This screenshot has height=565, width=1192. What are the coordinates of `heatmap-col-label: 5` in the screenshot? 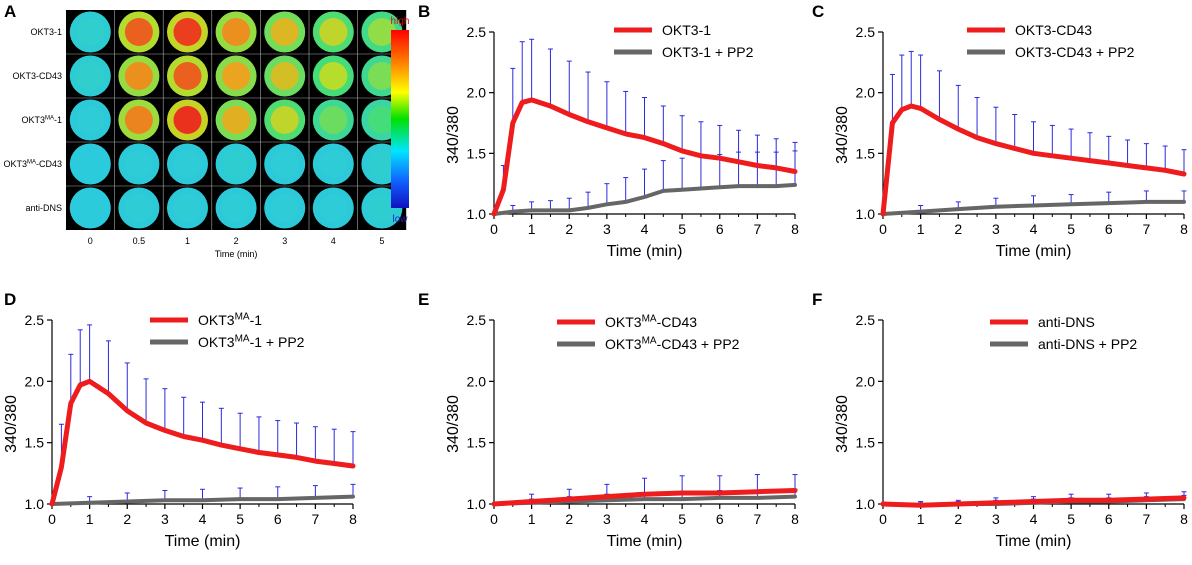 It's located at (381, 241).